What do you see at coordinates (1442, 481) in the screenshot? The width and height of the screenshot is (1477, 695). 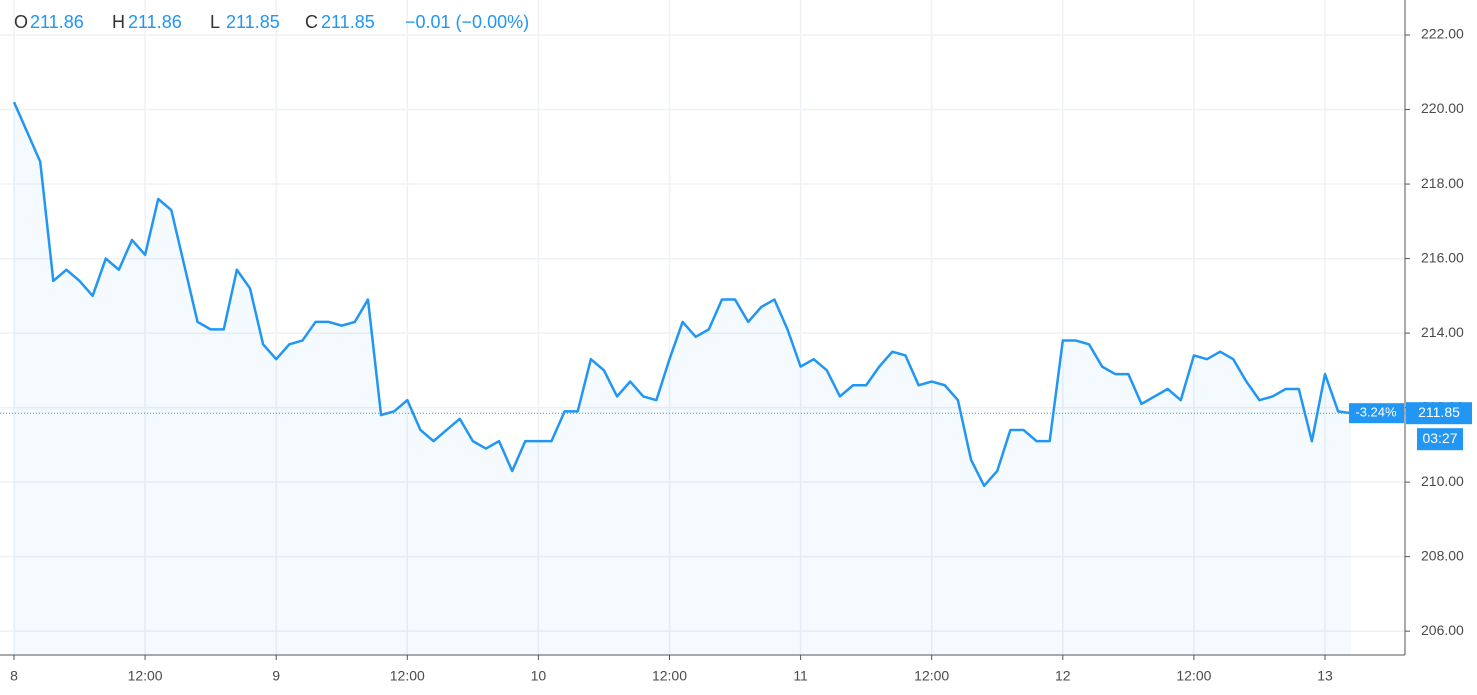 I see `y-tick-label: 210.00` at bounding box center [1442, 481].